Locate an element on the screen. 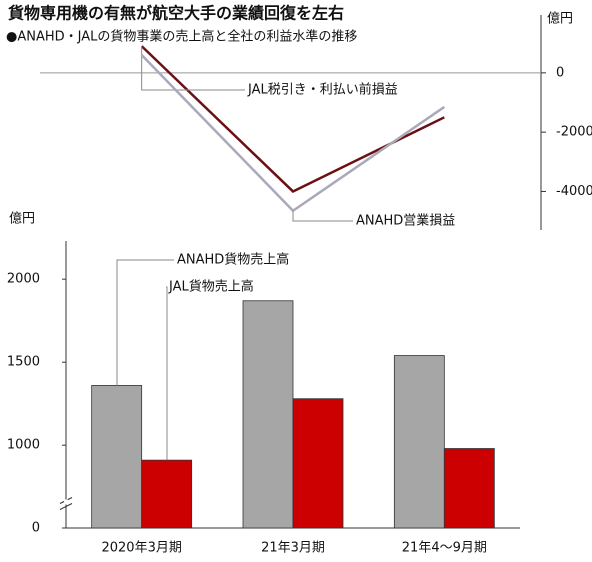 Image resolution: width=592 pixels, height=562 pixels. y-tick-label: 1500 is located at coordinates (23, 362).